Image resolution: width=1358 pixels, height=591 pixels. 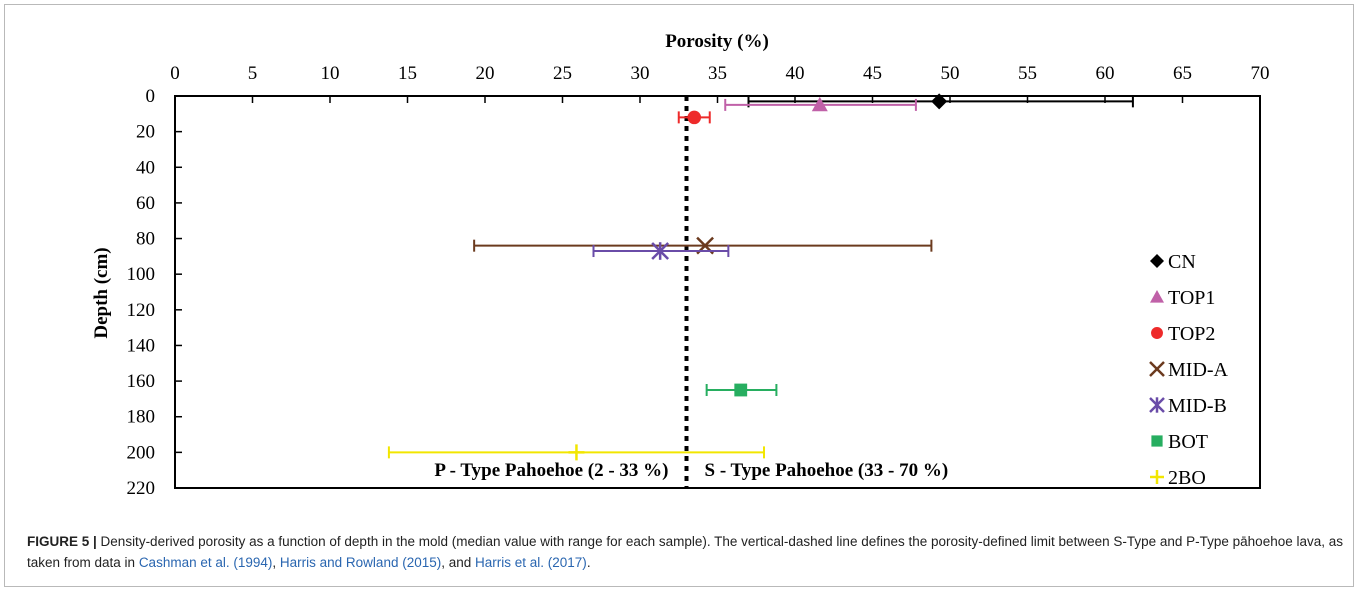 What do you see at coordinates (145, 239) in the screenshot?
I see `y-tick-label: 80` at bounding box center [145, 239].